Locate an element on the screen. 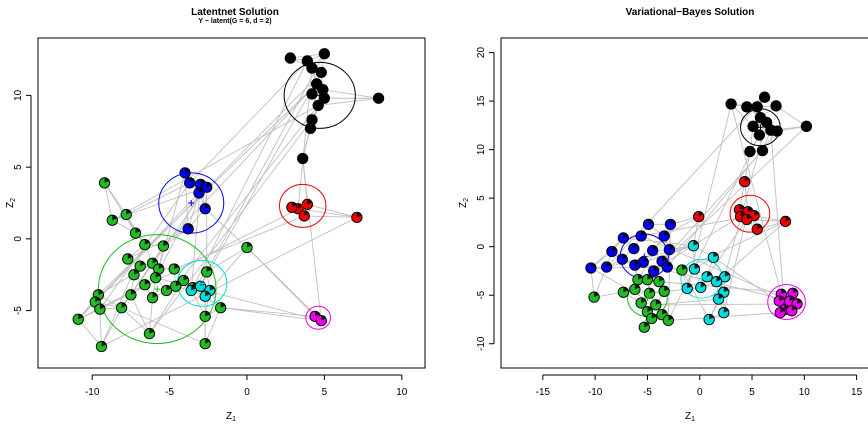  cluster-circle-black is located at coordinates (319, 95).